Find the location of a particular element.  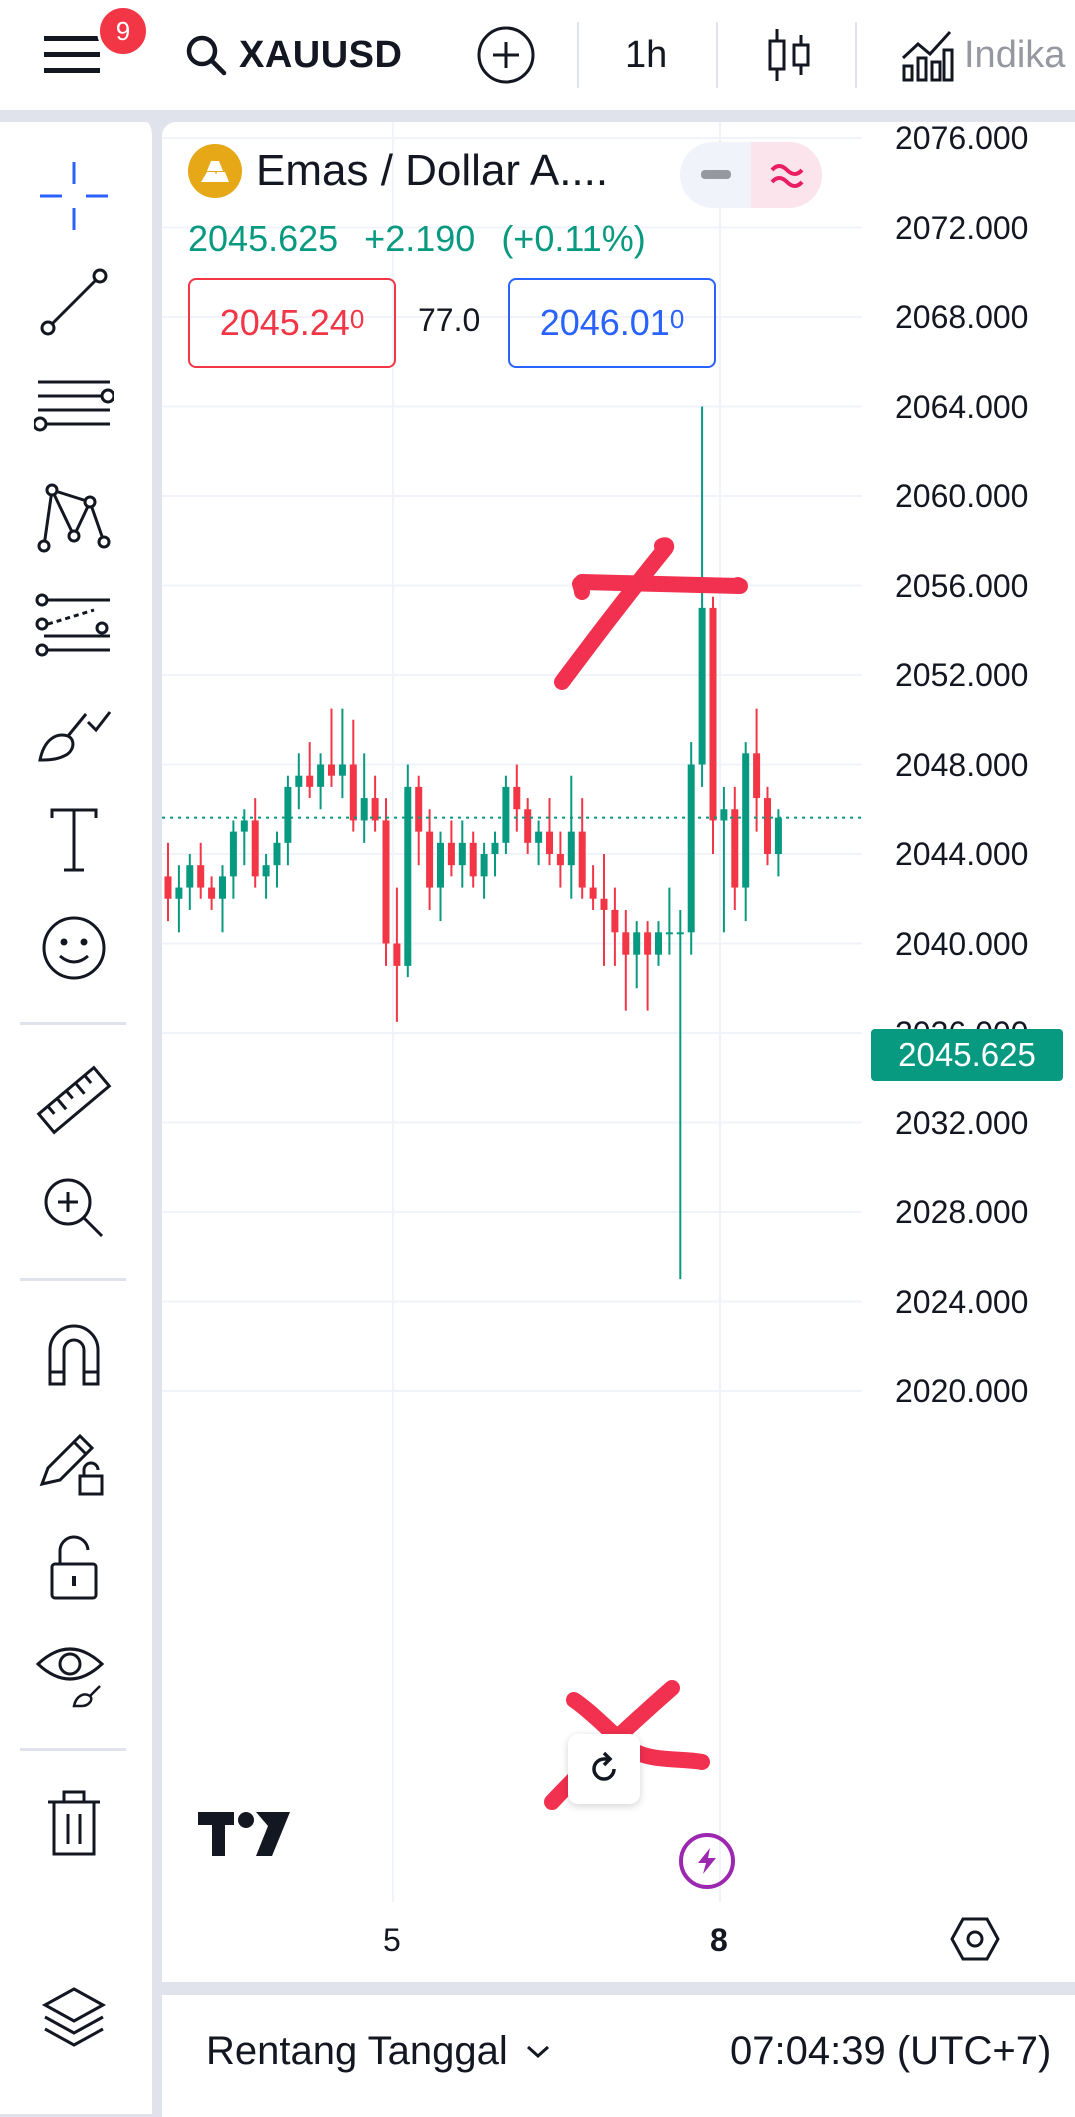

indicators-button: Indika is located at coordinates (982, 55).